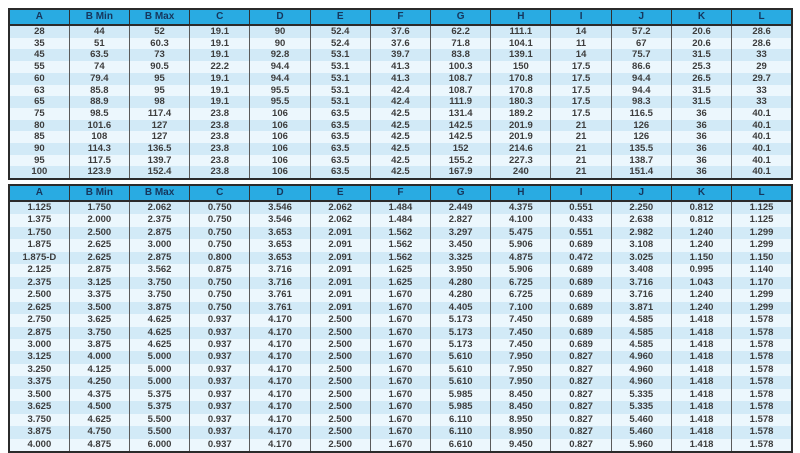 The image size is (800, 453). I want to click on data-cell: 2.375, so click(39, 283).